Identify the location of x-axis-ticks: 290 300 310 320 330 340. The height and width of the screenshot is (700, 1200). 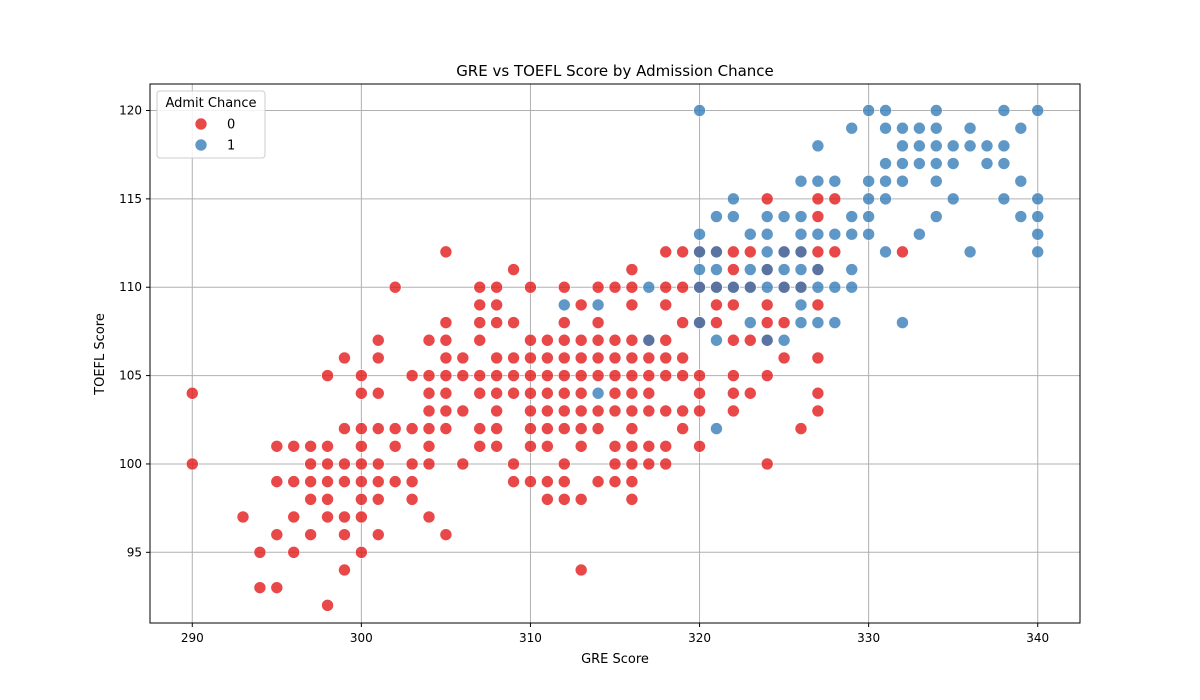
(615, 634).